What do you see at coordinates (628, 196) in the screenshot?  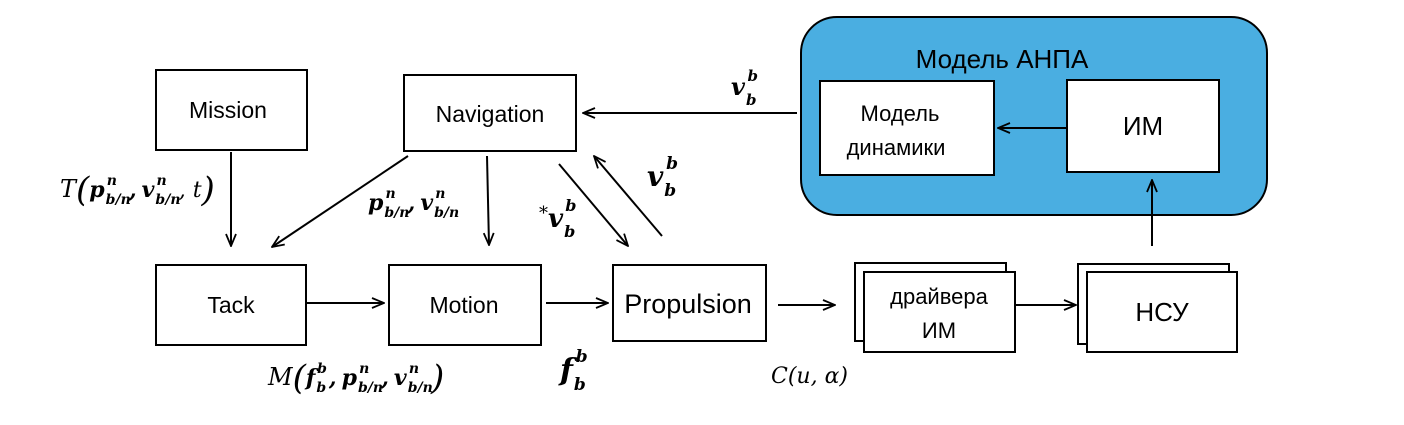 I see `arrow-propulsion-to-navigation` at bounding box center [628, 196].